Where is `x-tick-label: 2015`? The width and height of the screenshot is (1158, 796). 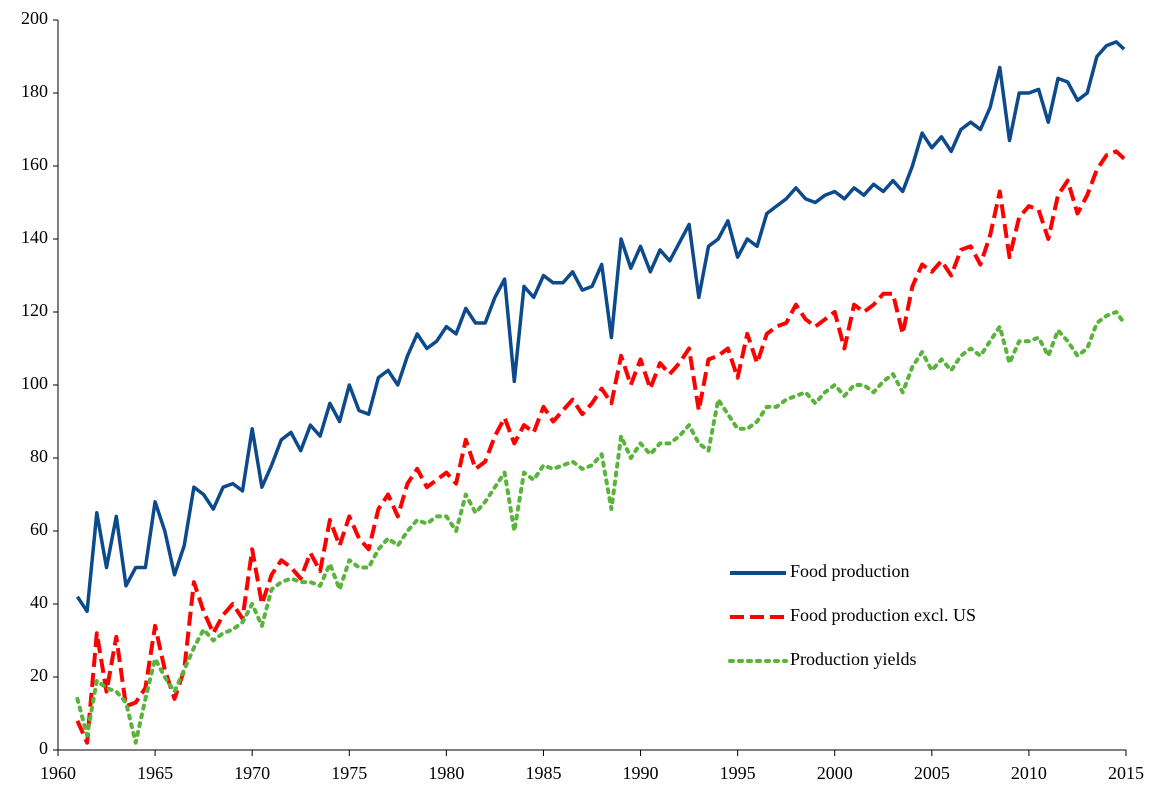 x-tick-label: 2015 is located at coordinates (1126, 773).